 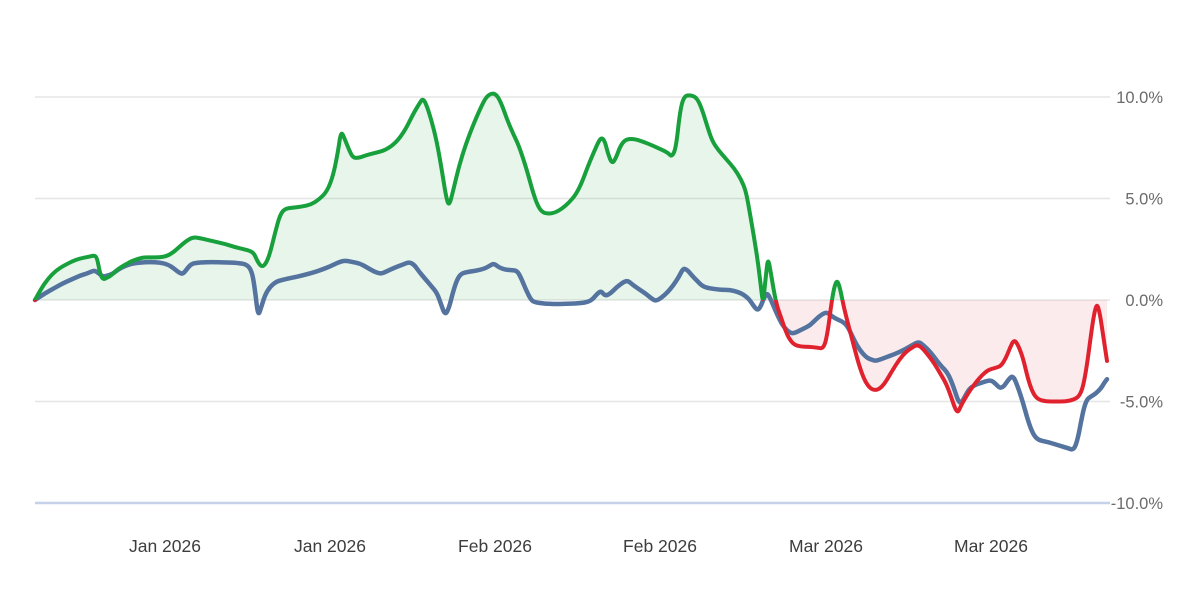 What do you see at coordinates (1144, 199) in the screenshot?
I see `y-axis-label: 5.0%` at bounding box center [1144, 199].